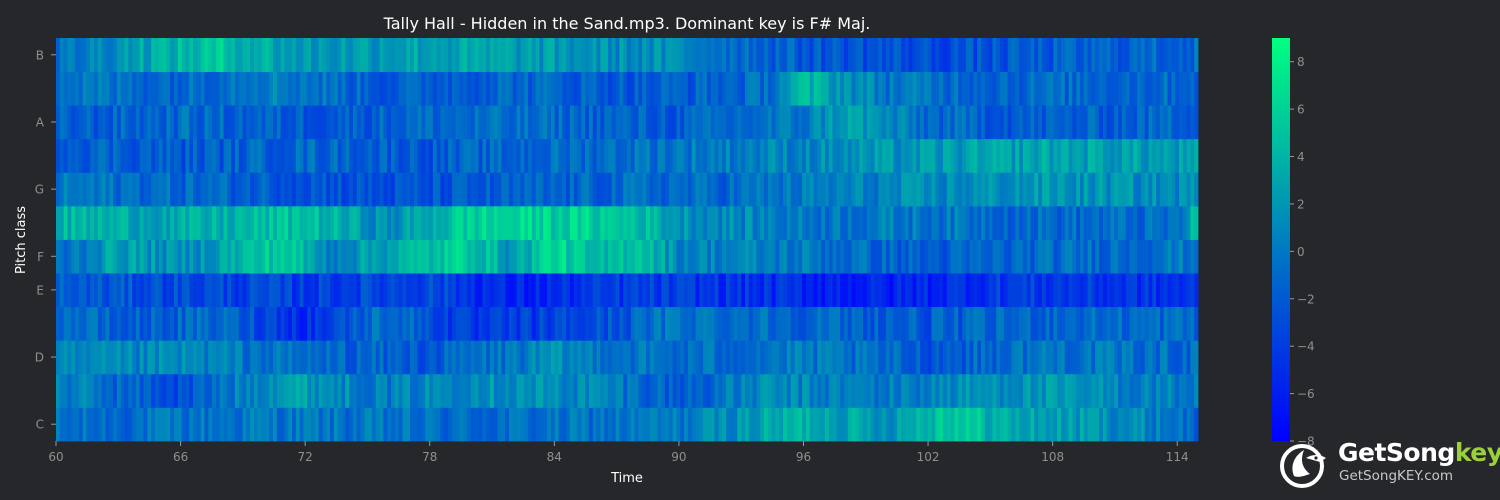 This screenshot has width=1500, height=500. Describe the element at coordinates (40, 425) in the screenshot. I see `y-tick-label: C` at that location.